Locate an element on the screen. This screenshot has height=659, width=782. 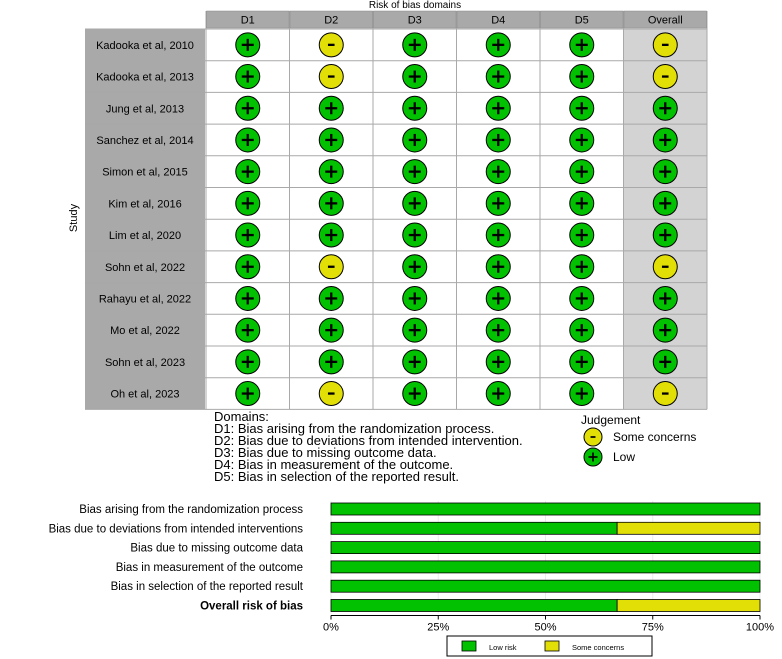
bar-category-label: Bias due to missing outcome data is located at coordinates (216, 549).